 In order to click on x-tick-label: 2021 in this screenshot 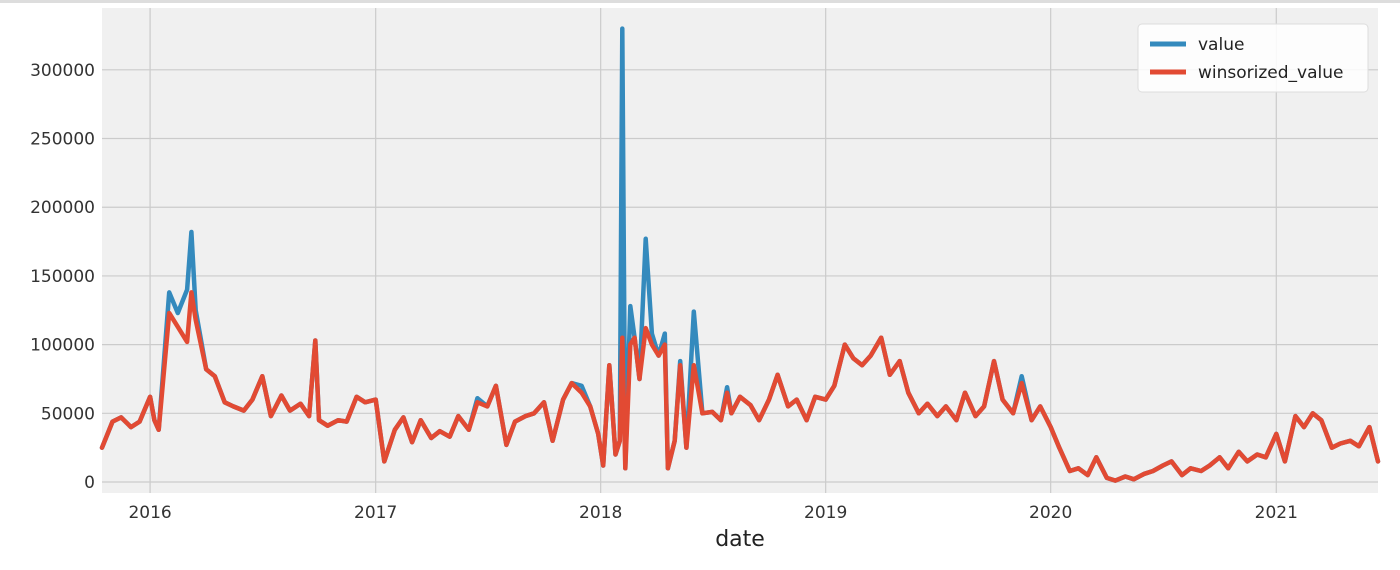, I will do `click(1276, 513)`.